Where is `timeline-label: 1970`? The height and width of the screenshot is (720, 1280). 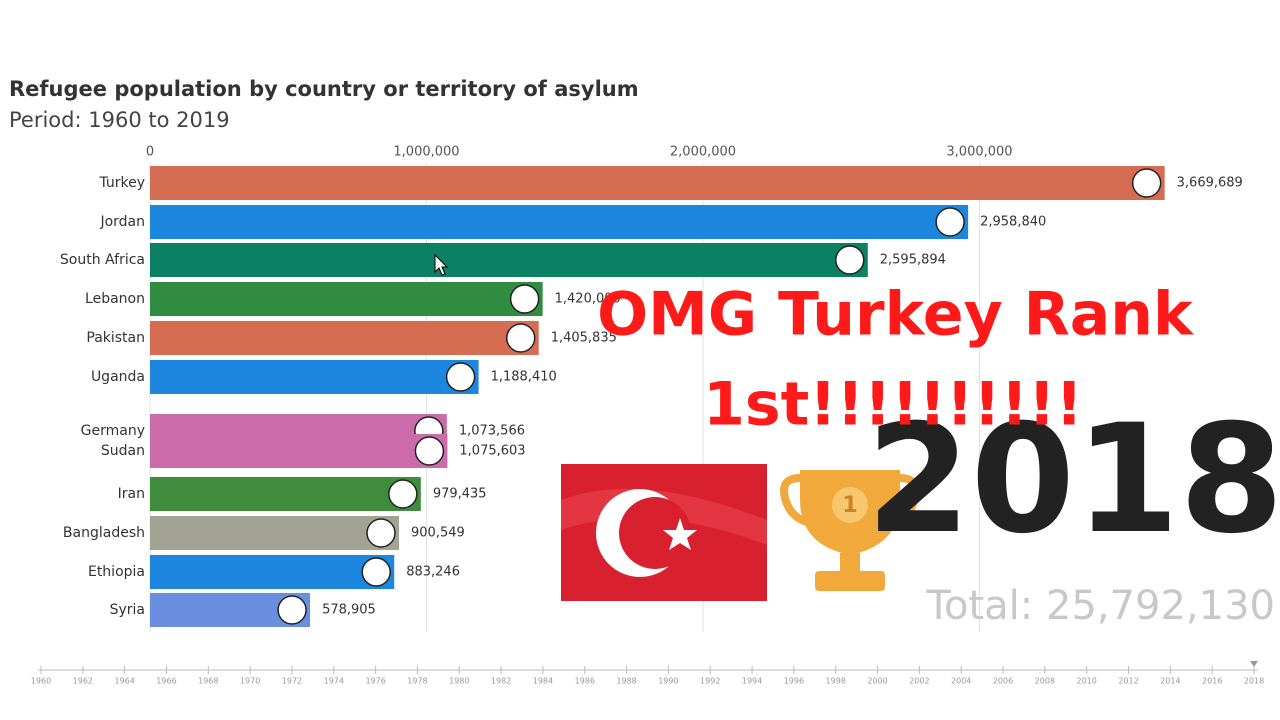 timeline-label: 1970 is located at coordinates (250, 681).